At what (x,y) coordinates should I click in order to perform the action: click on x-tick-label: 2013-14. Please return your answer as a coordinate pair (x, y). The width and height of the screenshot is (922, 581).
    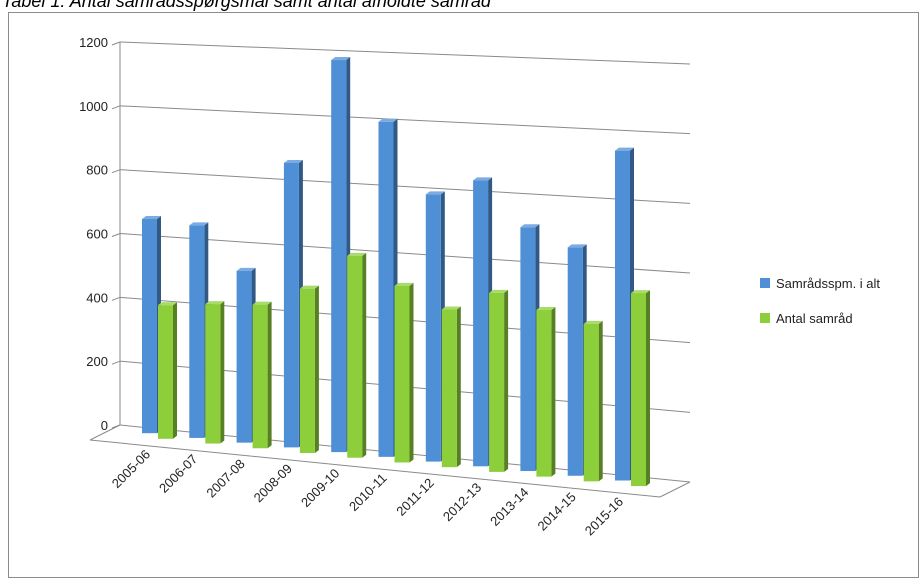
    Looking at the image, I should click on (509, 507).